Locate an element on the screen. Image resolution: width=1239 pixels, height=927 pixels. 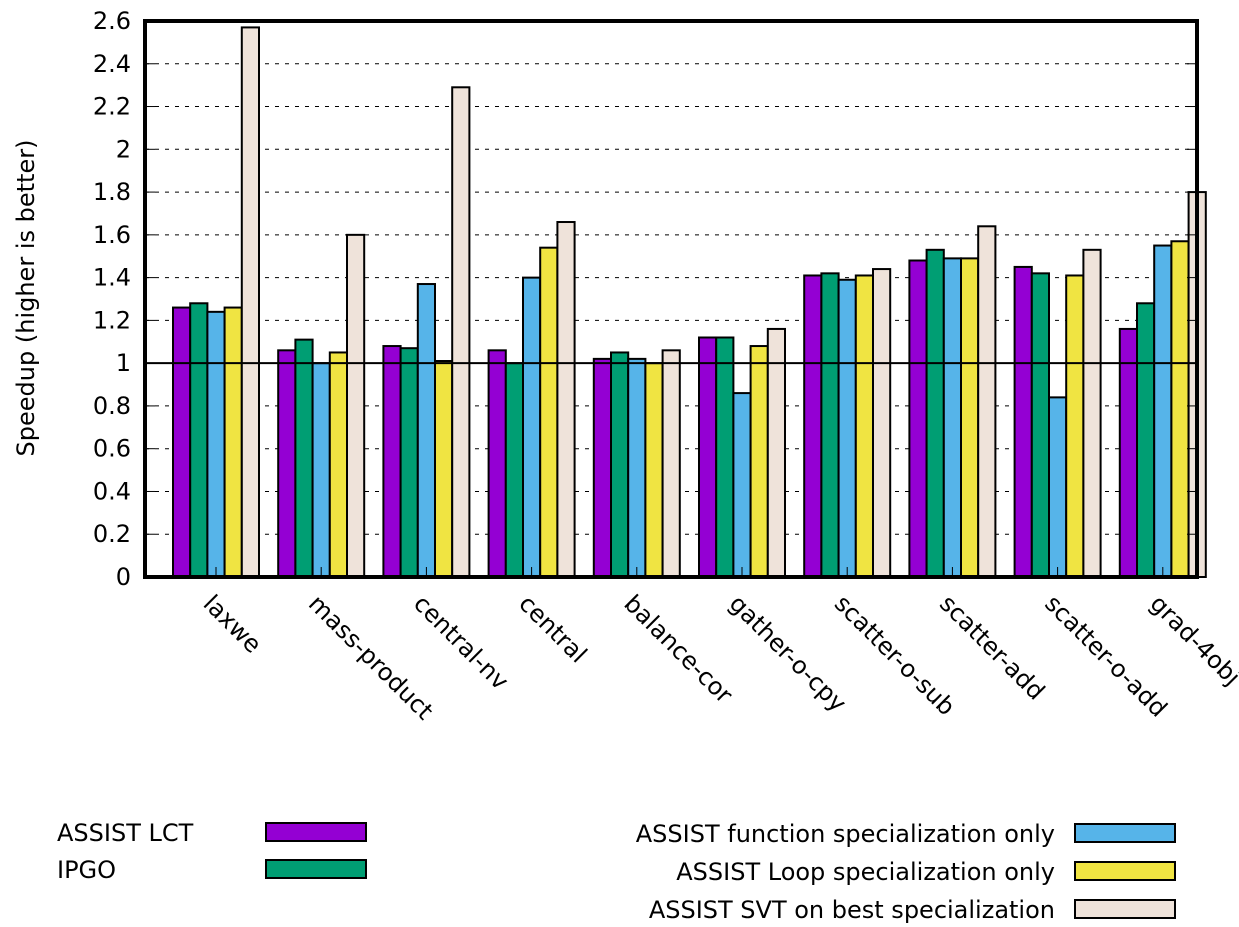
legend-label: ASSIST LCT is located at coordinates (125, 833).